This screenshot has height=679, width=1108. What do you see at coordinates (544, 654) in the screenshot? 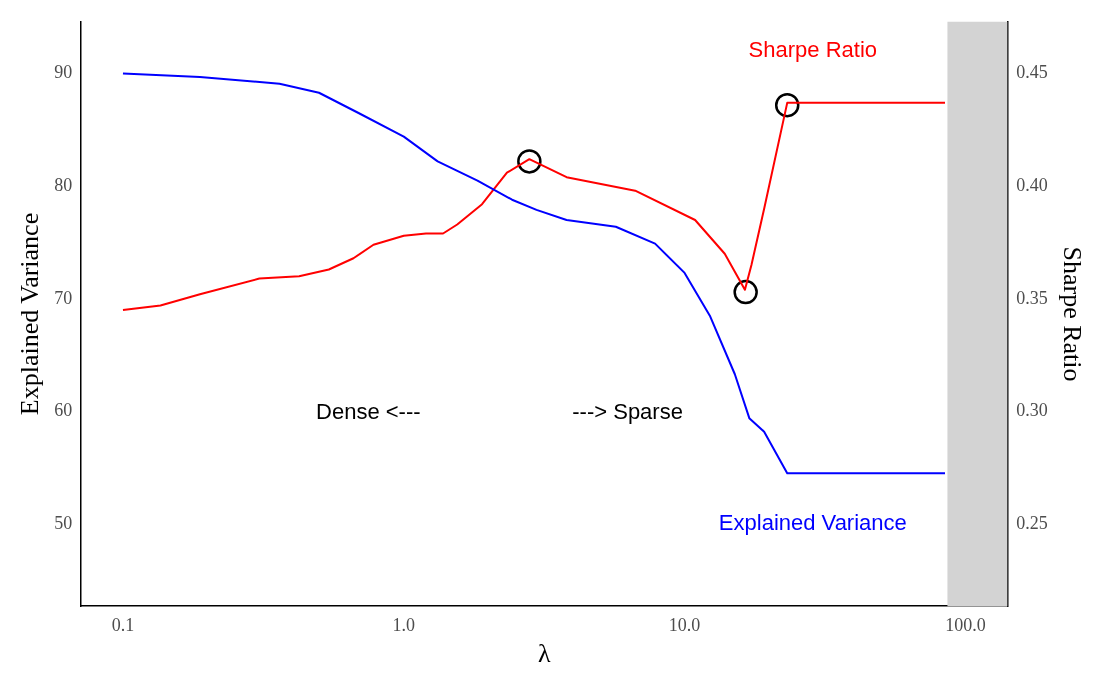
I see `x-axis-title: λ` at bounding box center [544, 654].